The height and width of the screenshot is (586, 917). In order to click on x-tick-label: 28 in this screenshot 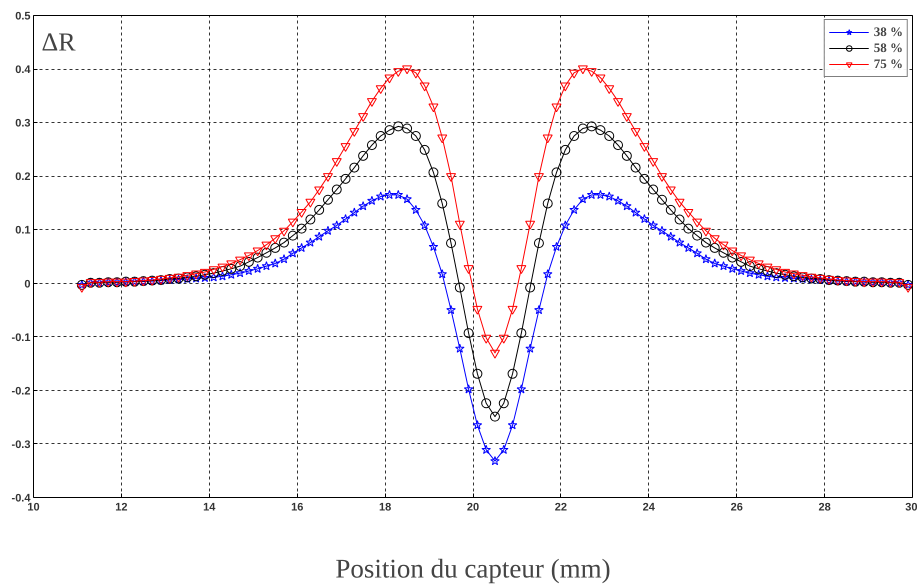, I will do `click(824, 508)`.